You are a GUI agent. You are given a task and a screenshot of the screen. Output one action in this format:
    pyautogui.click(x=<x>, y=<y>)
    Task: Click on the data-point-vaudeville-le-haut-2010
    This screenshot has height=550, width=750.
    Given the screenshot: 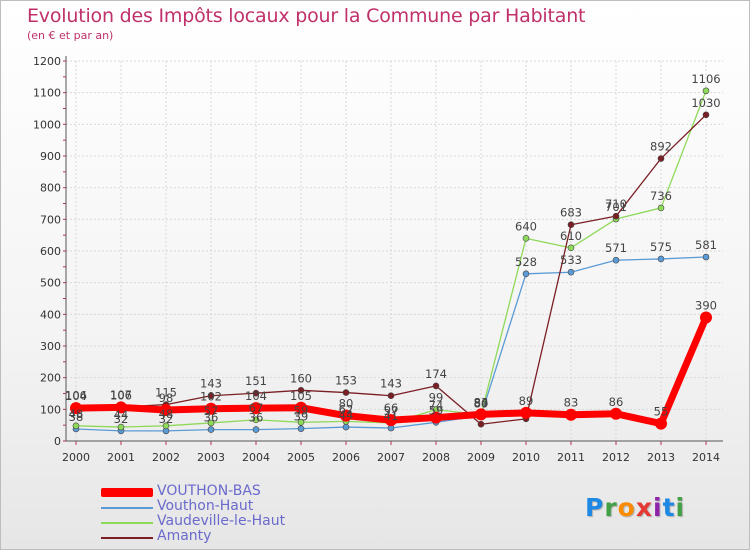 What is the action you would take?
    pyautogui.click(x=526, y=238)
    